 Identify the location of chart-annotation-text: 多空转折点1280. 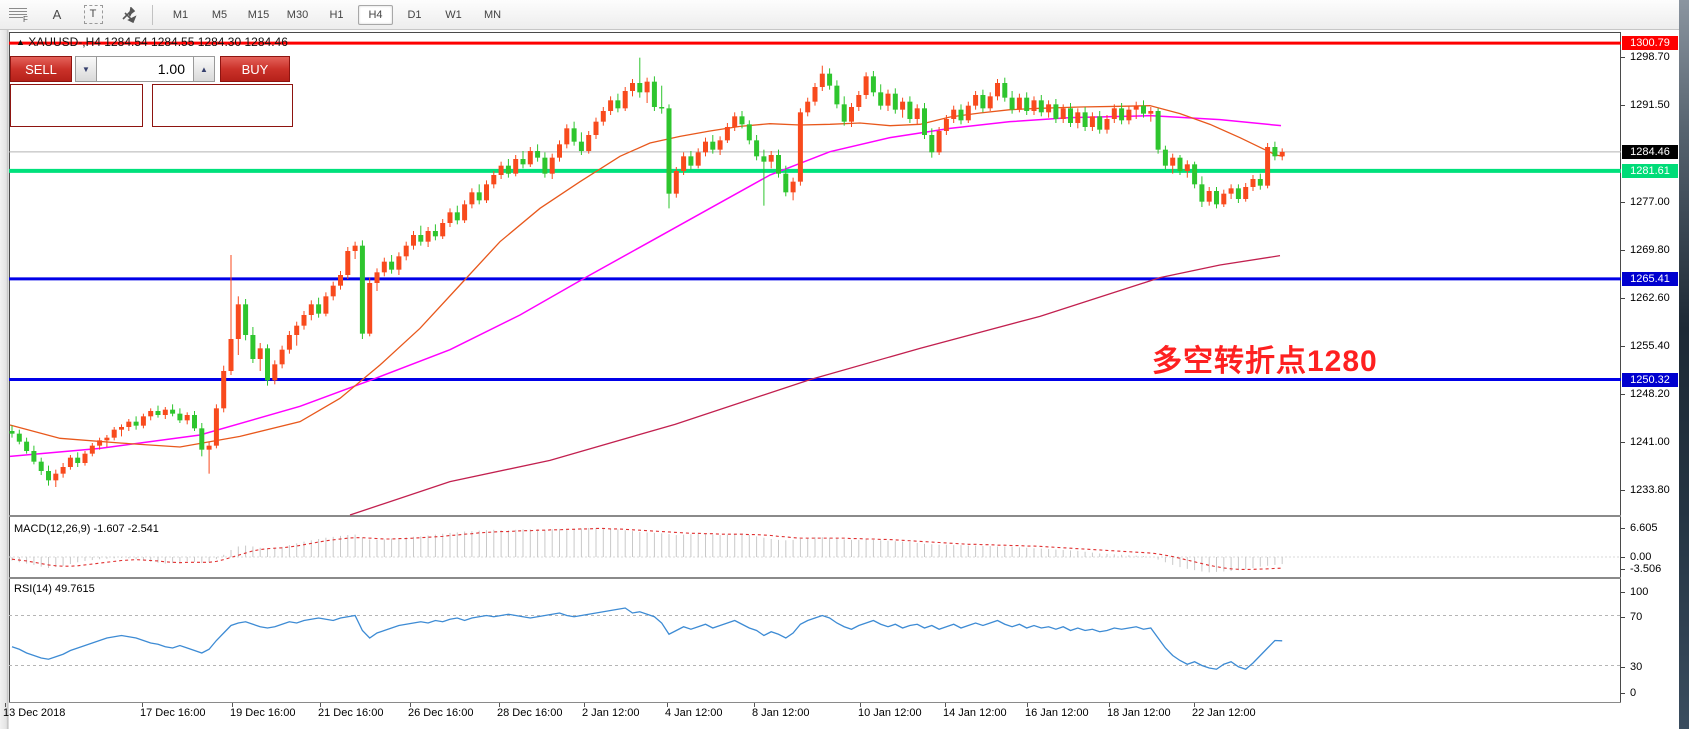
(1265, 361).